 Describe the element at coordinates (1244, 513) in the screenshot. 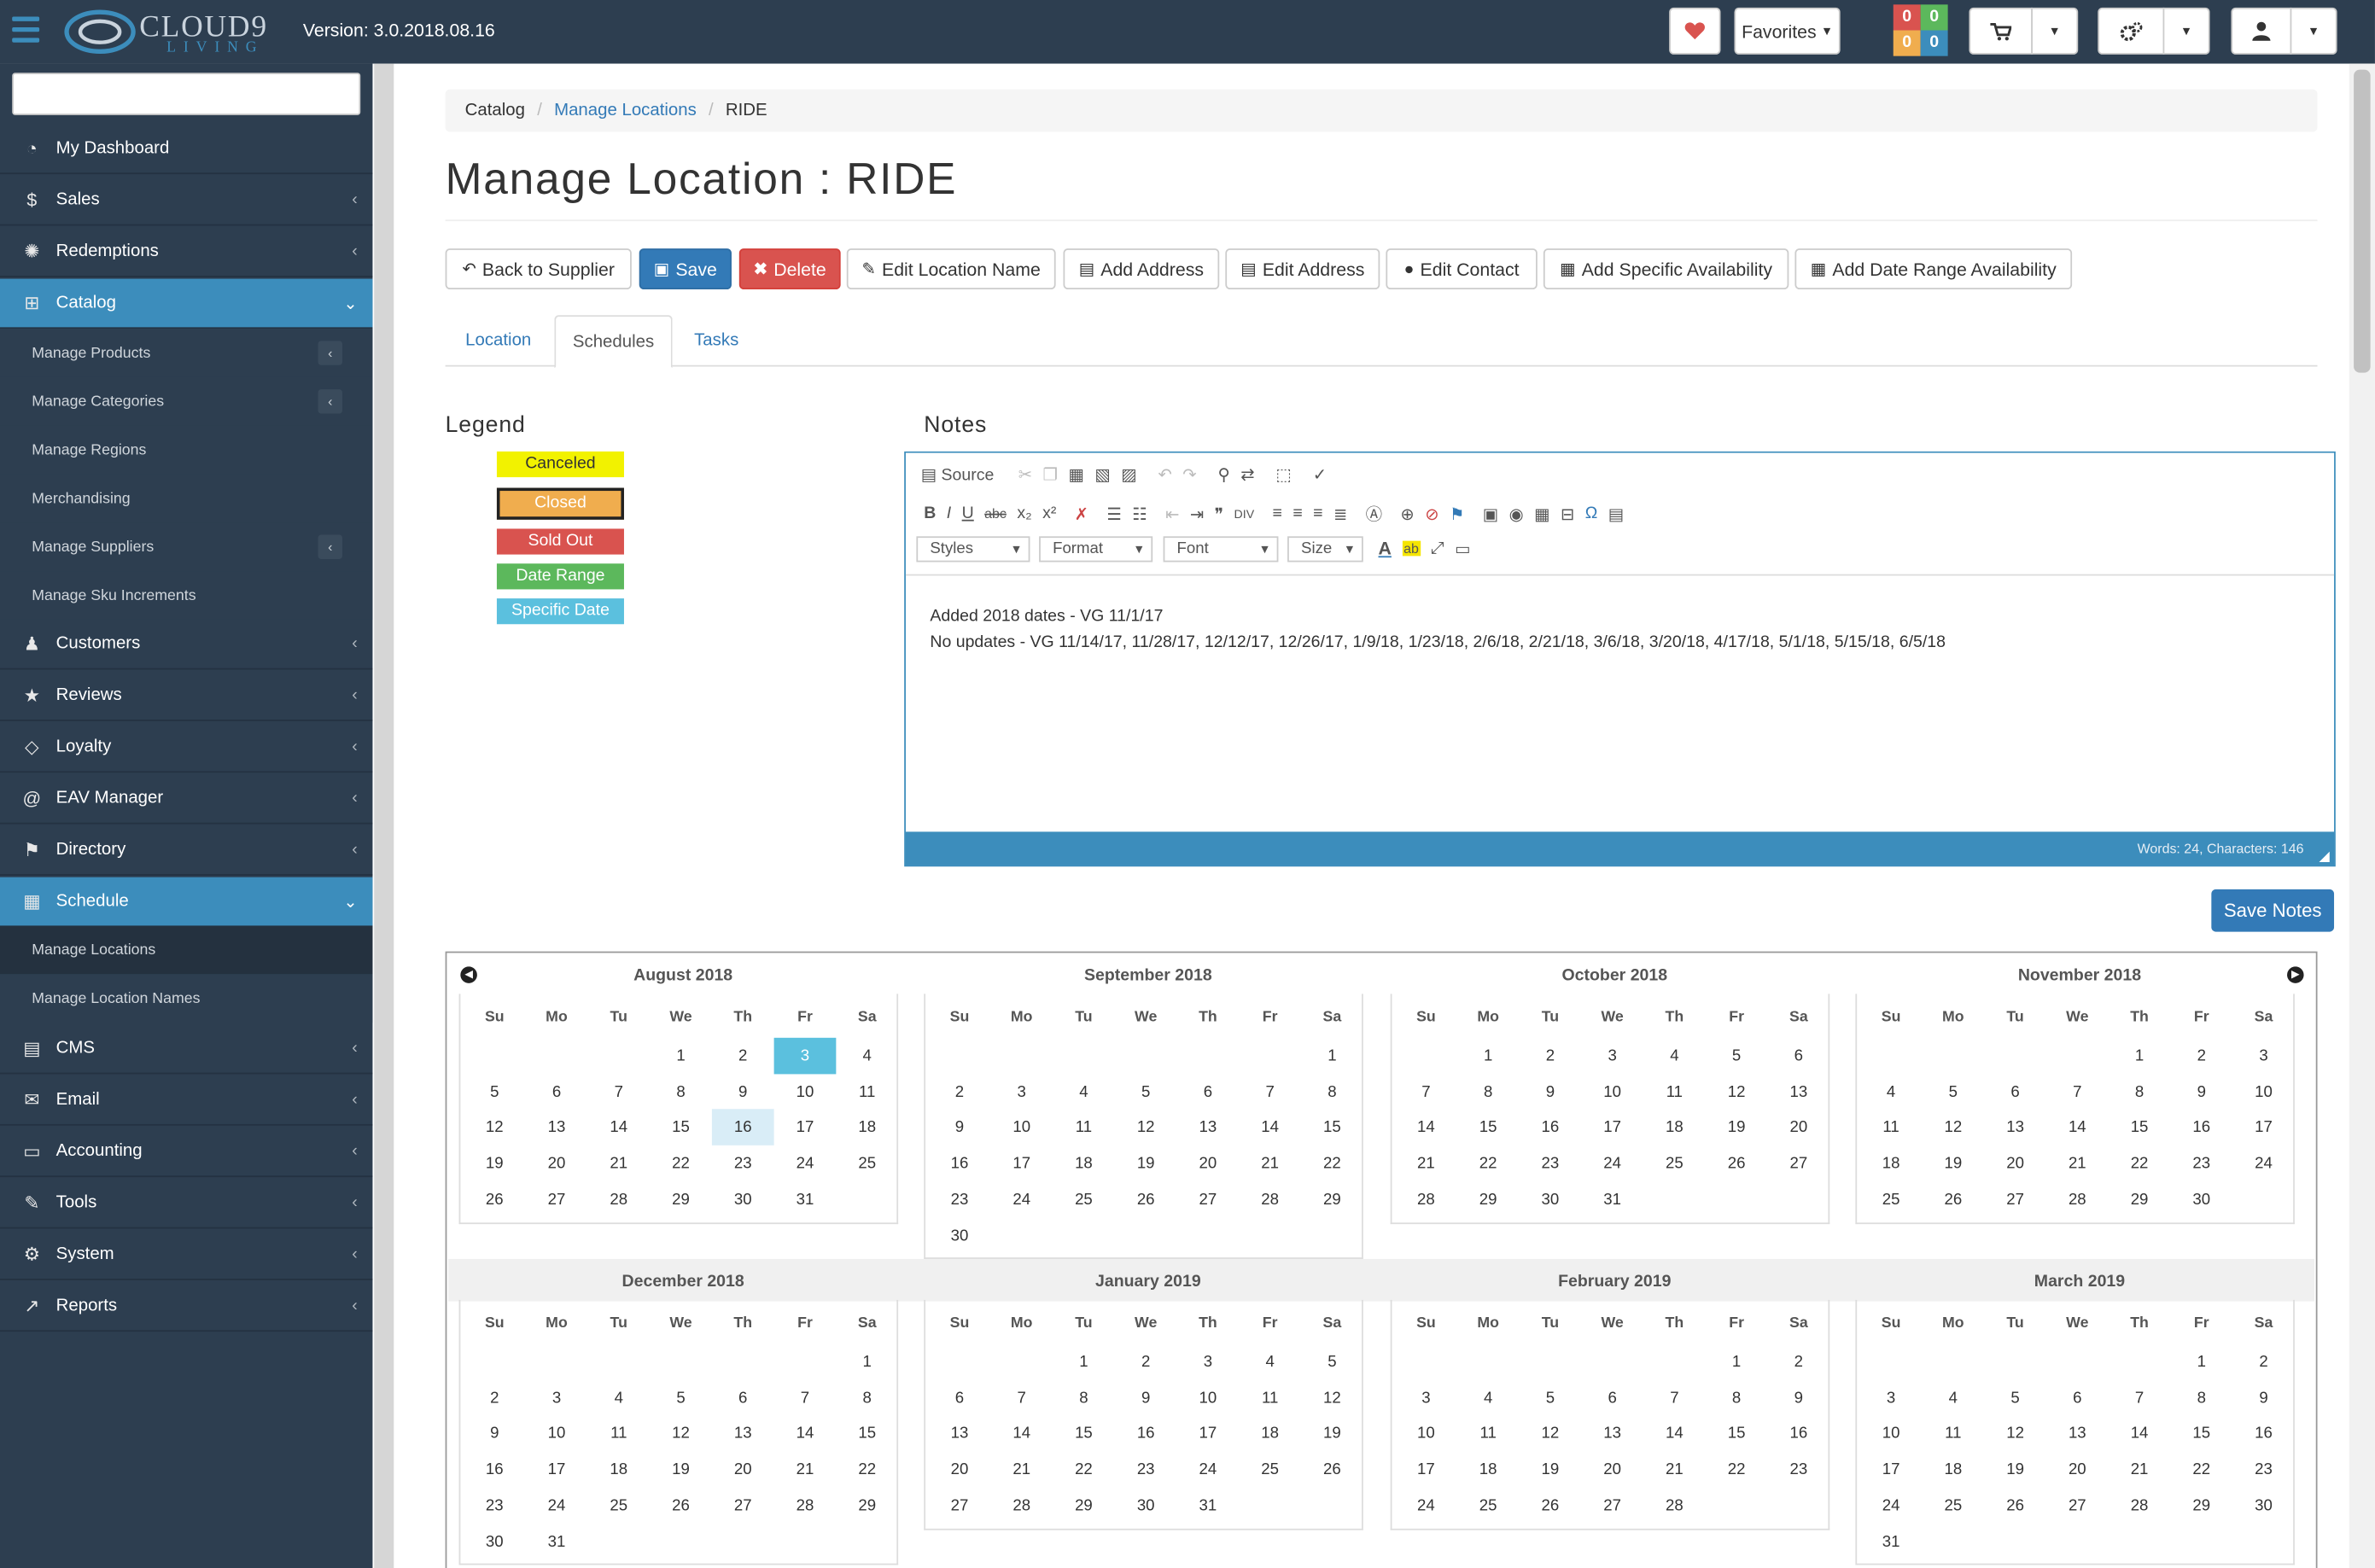

I see `div-icon: DIV` at that location.